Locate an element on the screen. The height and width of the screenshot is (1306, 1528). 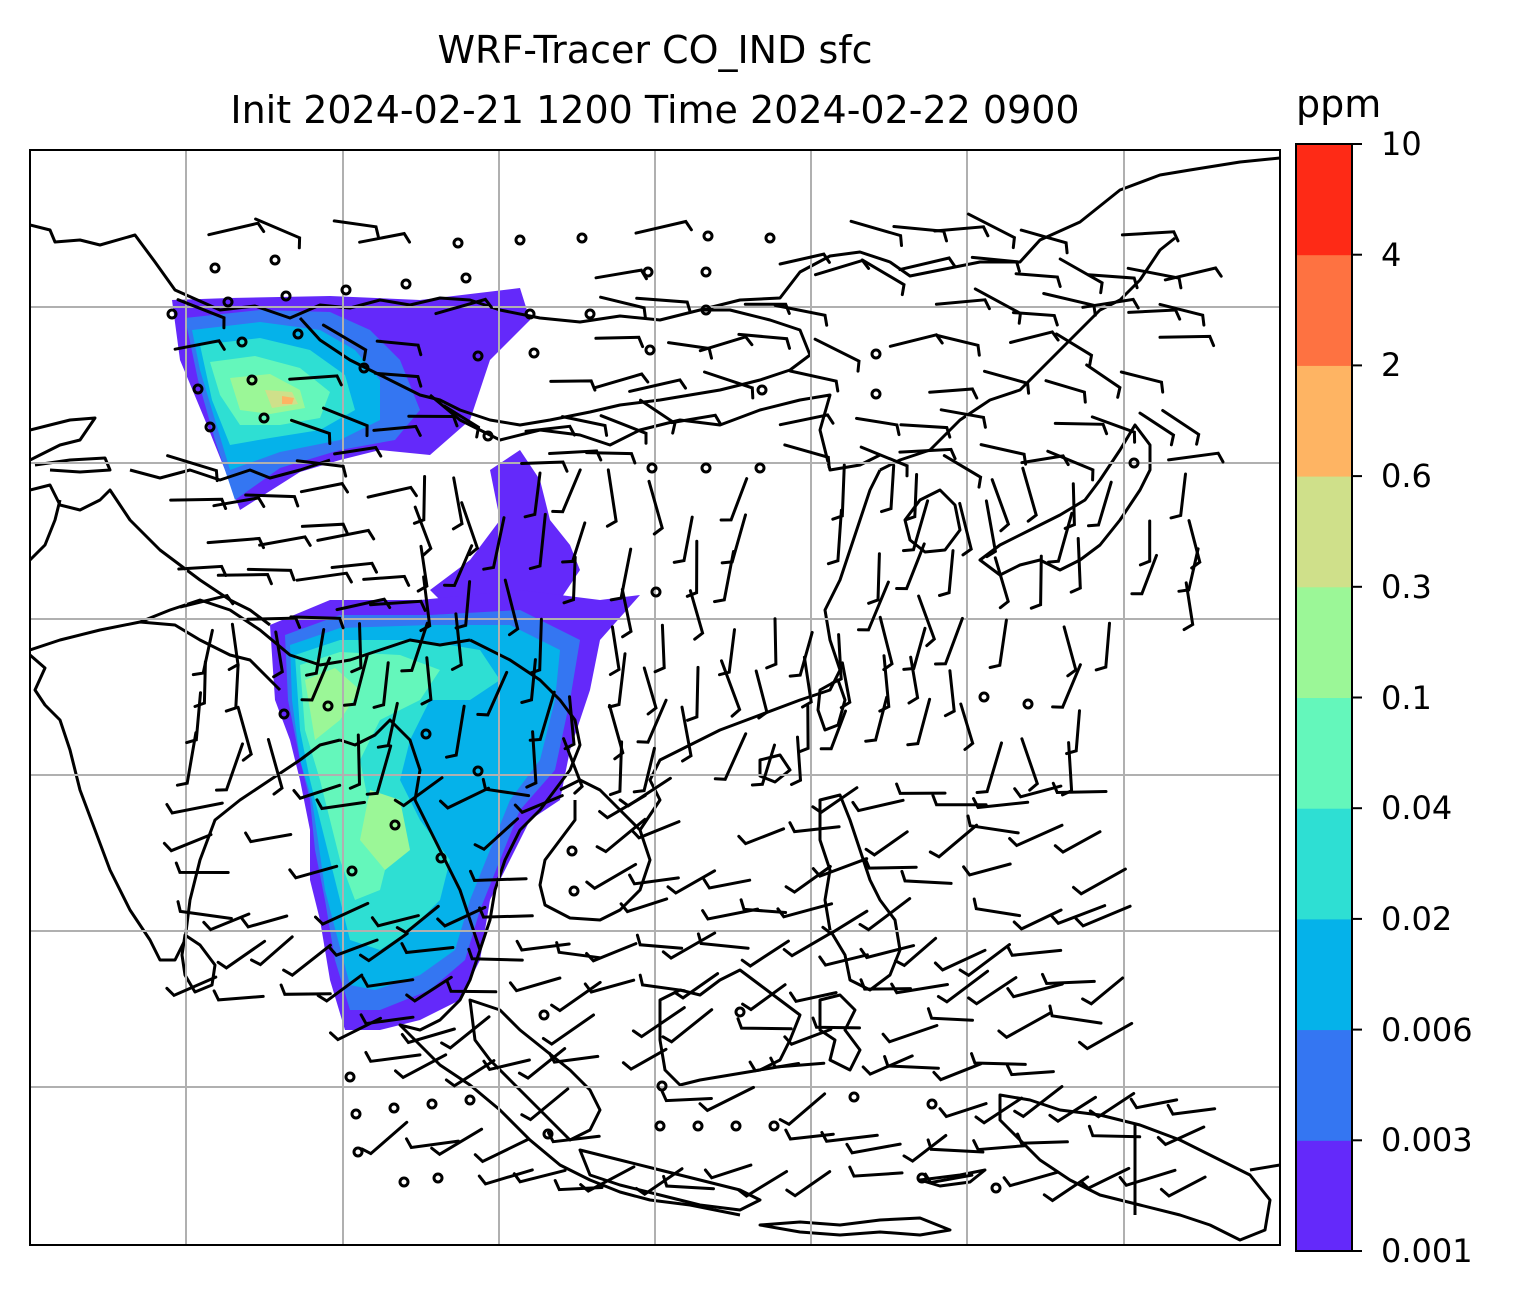
coastline-sulawesi is located at coordinates (840, 1032).